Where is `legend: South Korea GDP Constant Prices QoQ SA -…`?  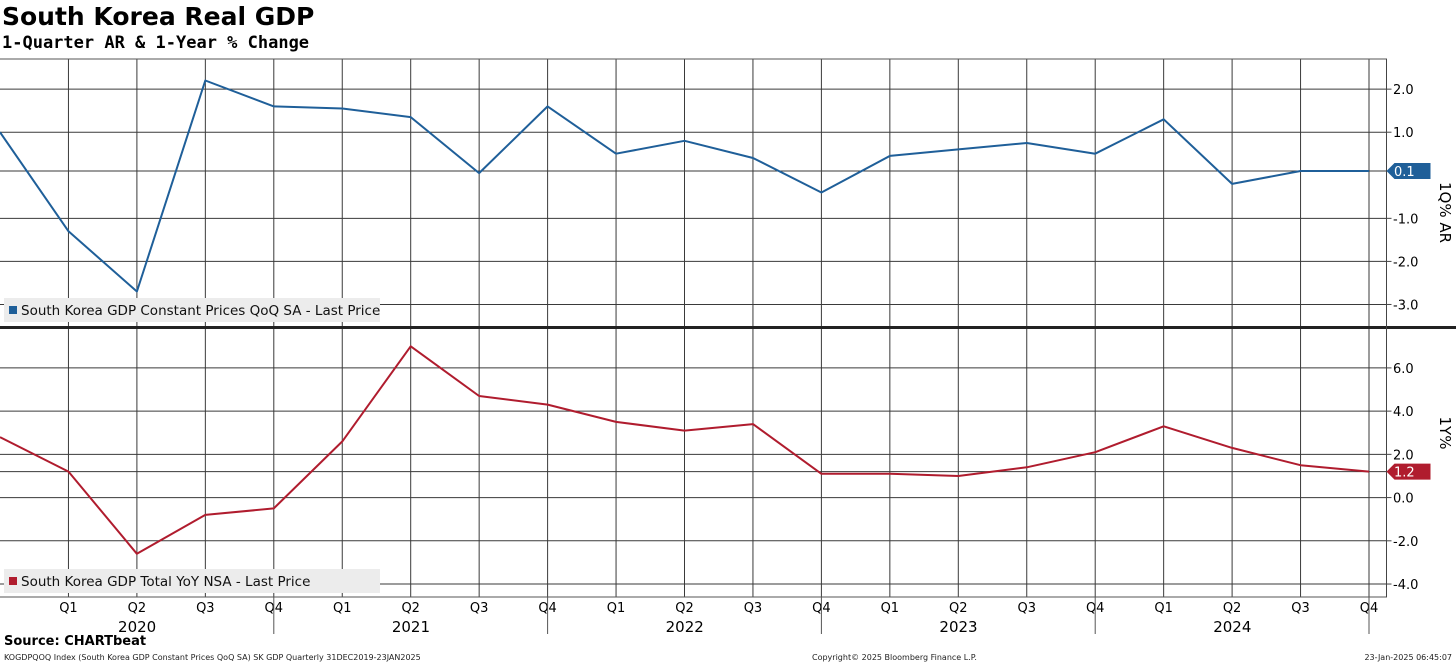
legend: South Korea GDP Constant Prices QoQ SA -… is located at coordinates (192, 310).